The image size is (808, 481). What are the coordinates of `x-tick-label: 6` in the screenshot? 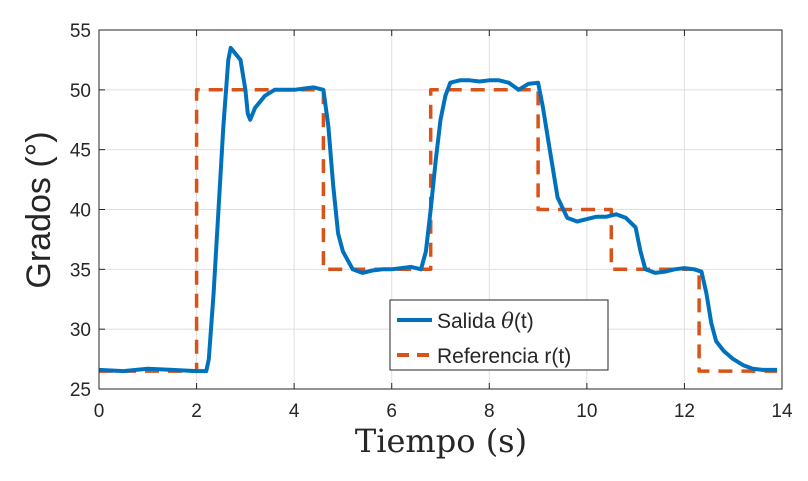 It's located at (391, 411).